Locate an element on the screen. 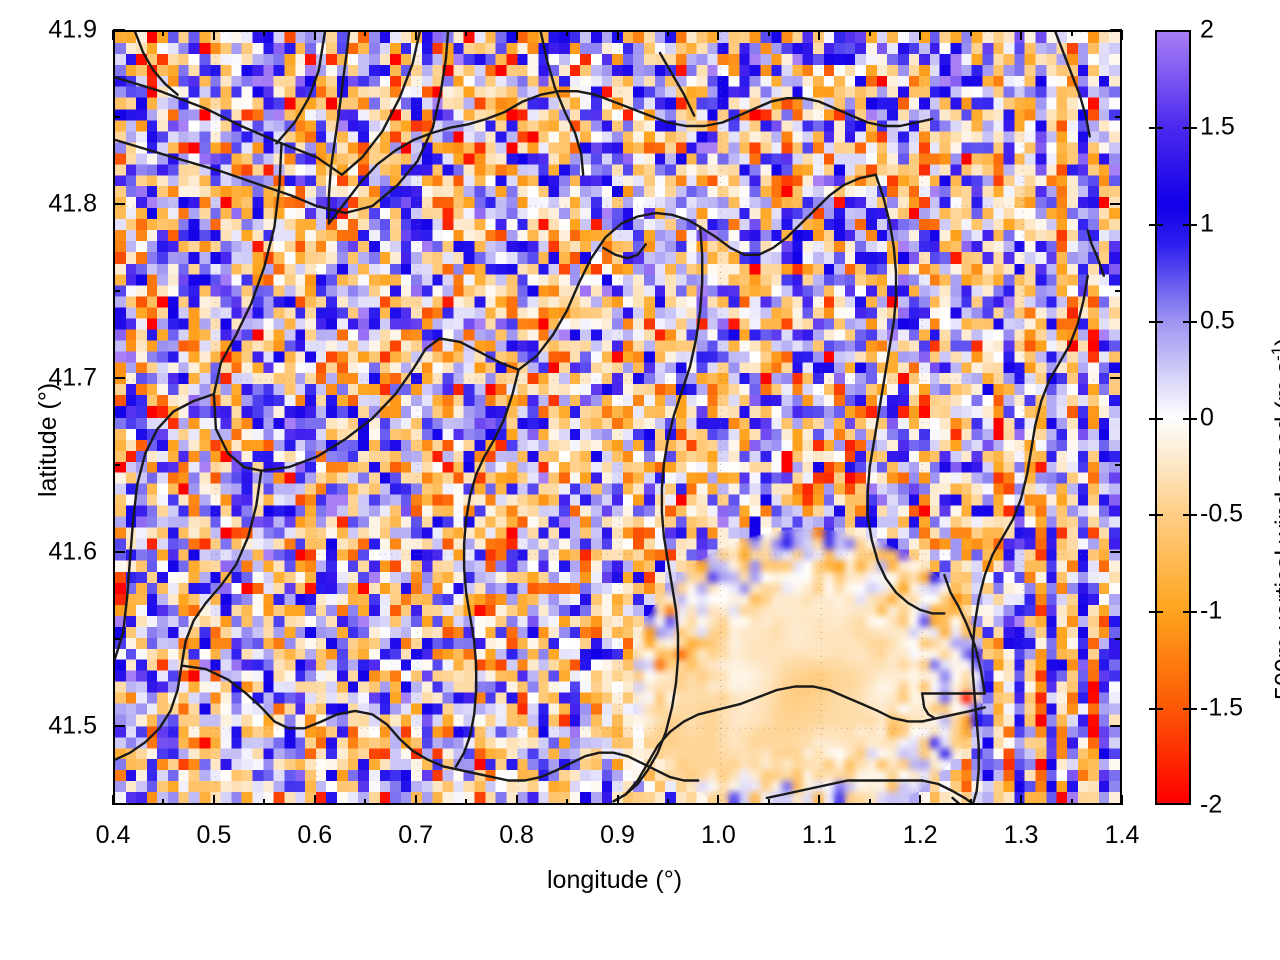  x-tick-label: 1.2 is located at coordinates (920, 835).